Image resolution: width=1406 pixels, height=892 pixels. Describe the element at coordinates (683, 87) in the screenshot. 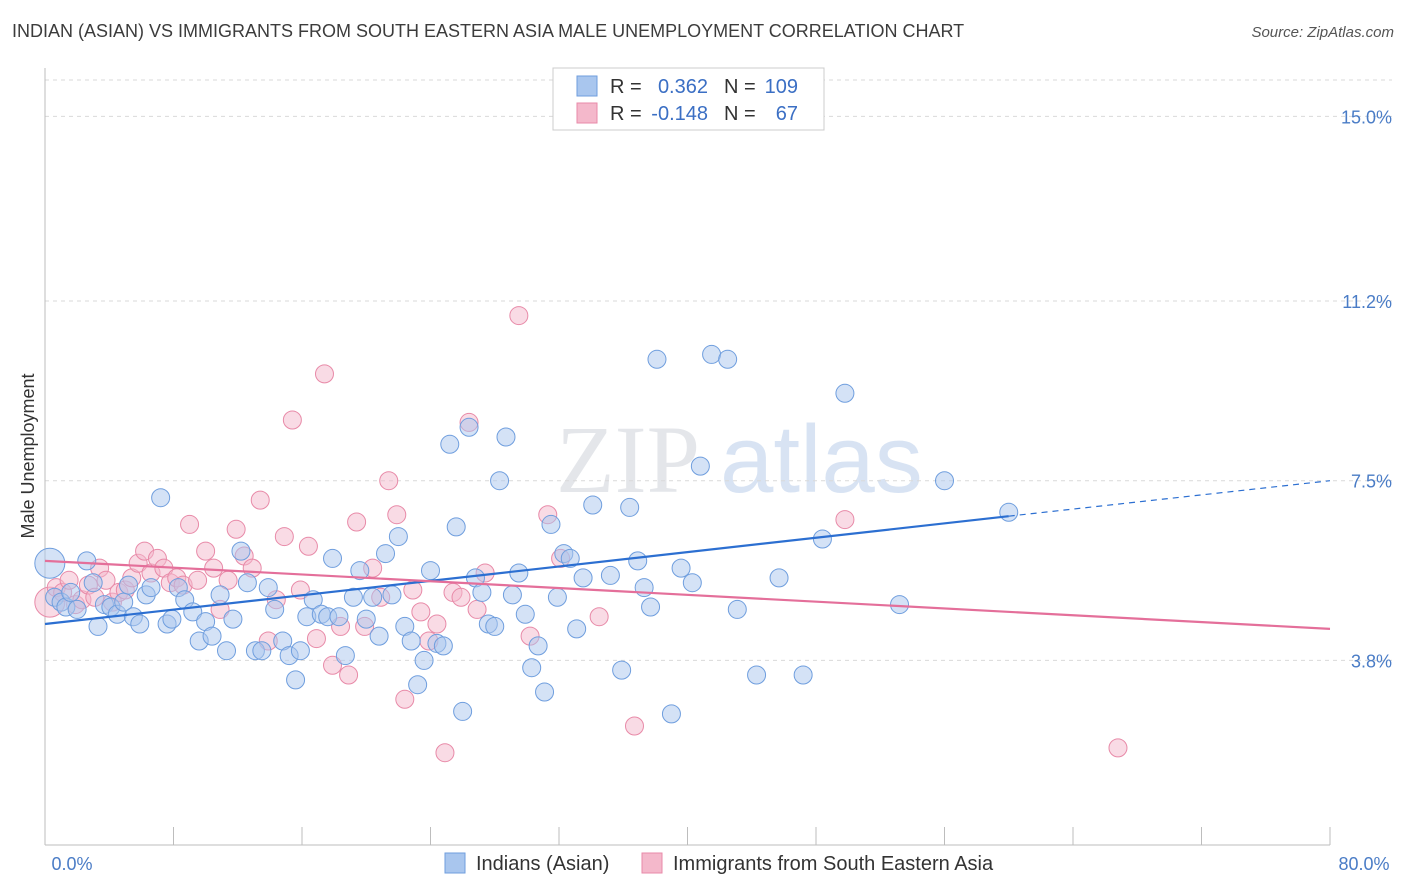

I see `stats-legend-r-value-1: 0.362` at that location.